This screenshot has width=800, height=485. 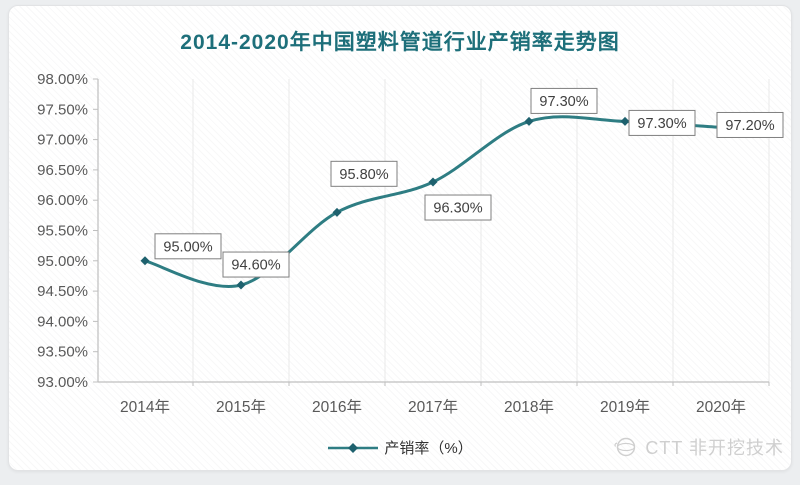 I want to click on svg-text: 2017年, so click(x=433, y=407).